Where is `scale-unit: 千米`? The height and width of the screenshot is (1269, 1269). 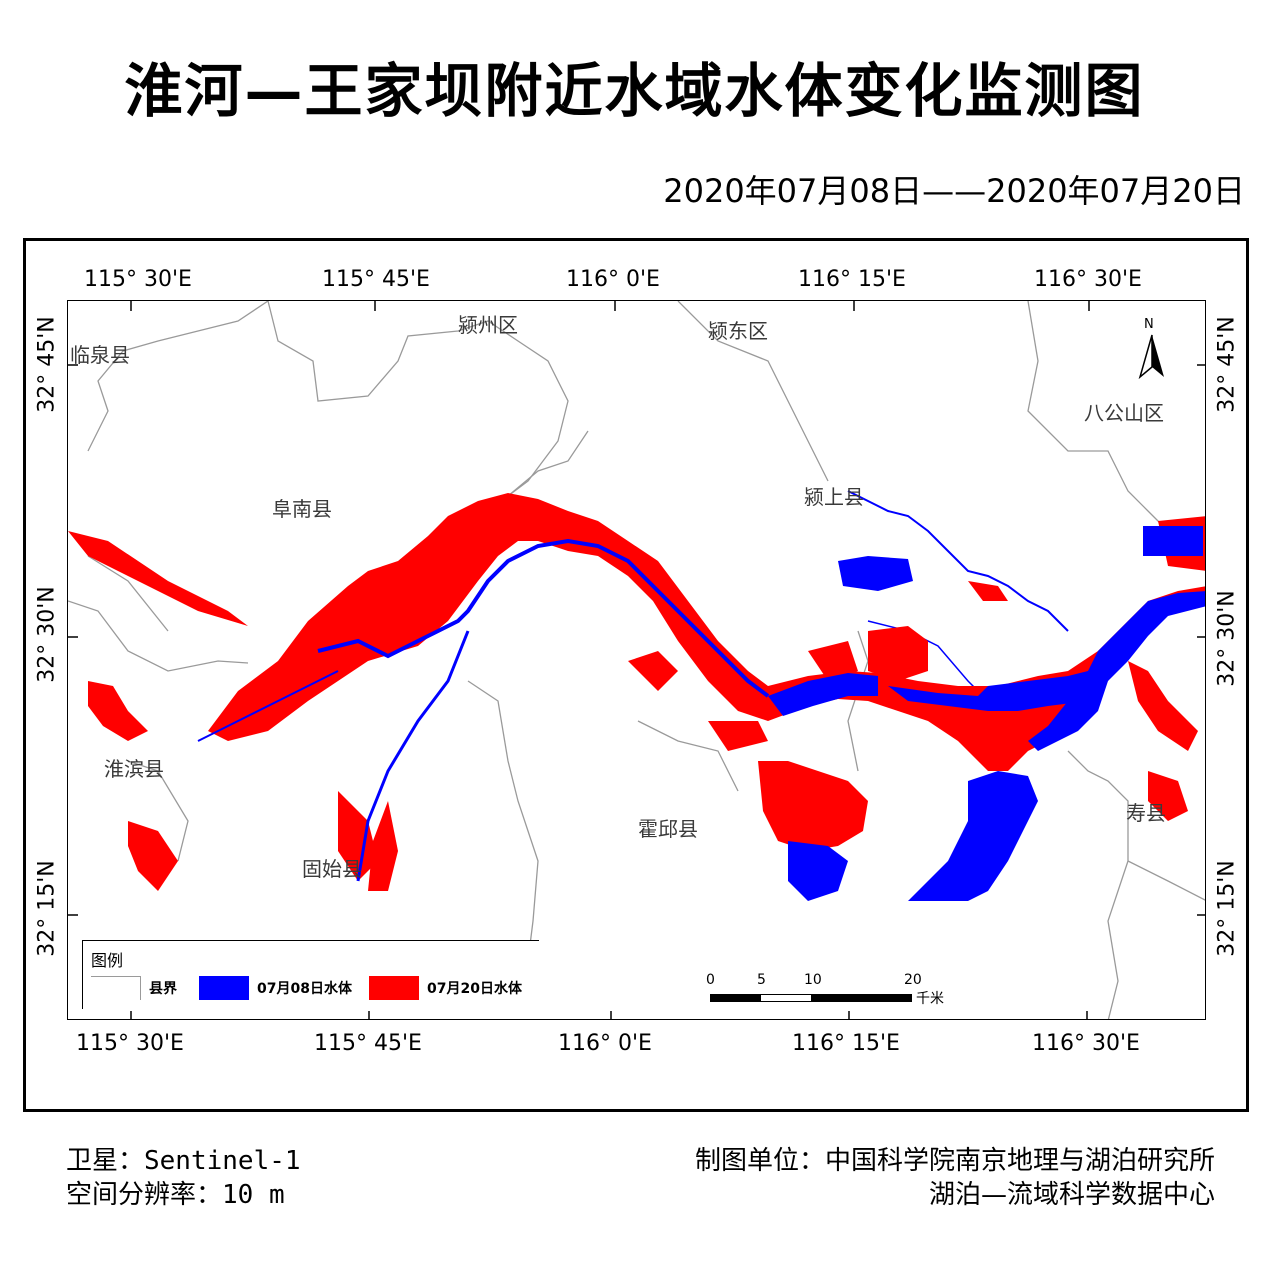
scale-unit: 千米 is located at coordinates (930, 999).